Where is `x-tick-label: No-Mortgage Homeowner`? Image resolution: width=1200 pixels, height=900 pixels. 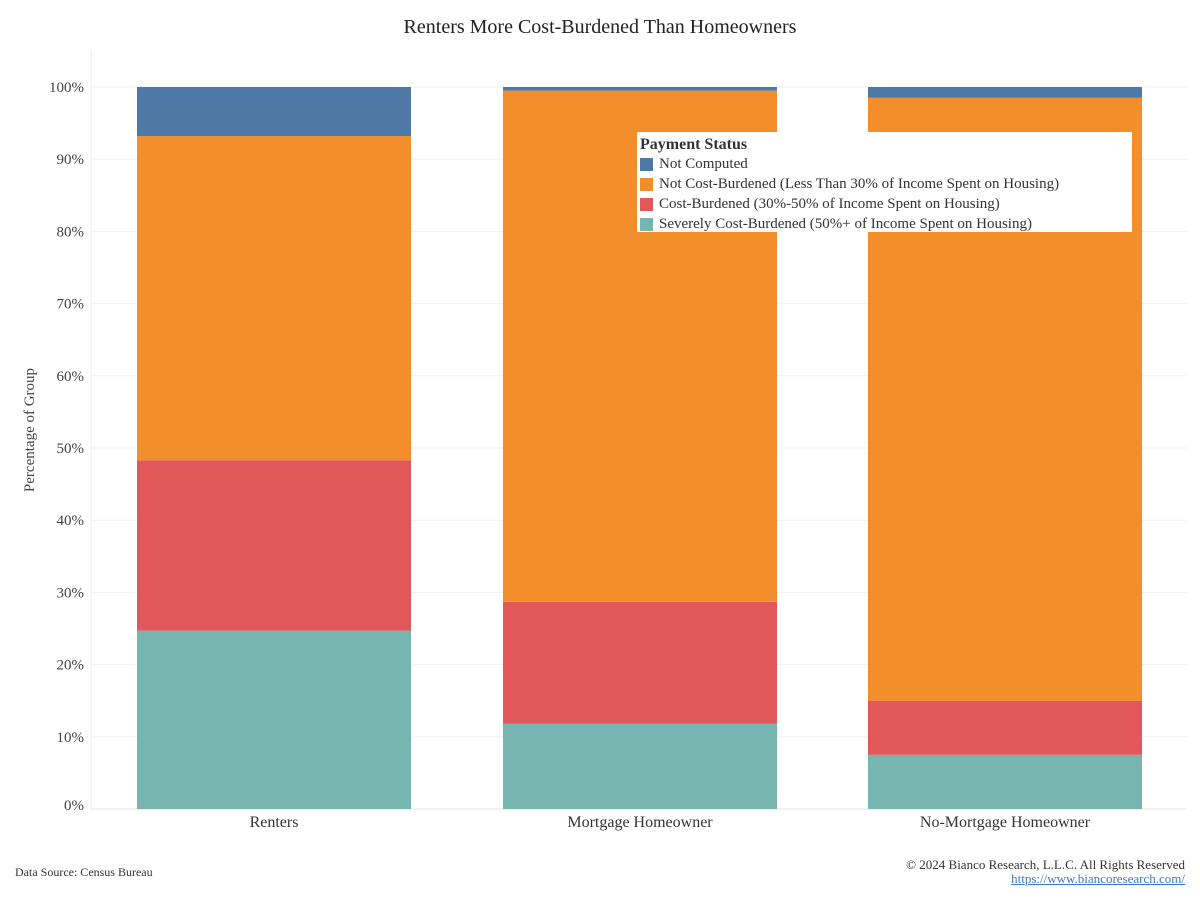 x-tick-label: No-Mortgage Homeowner is located at coordinates (1005, 822).